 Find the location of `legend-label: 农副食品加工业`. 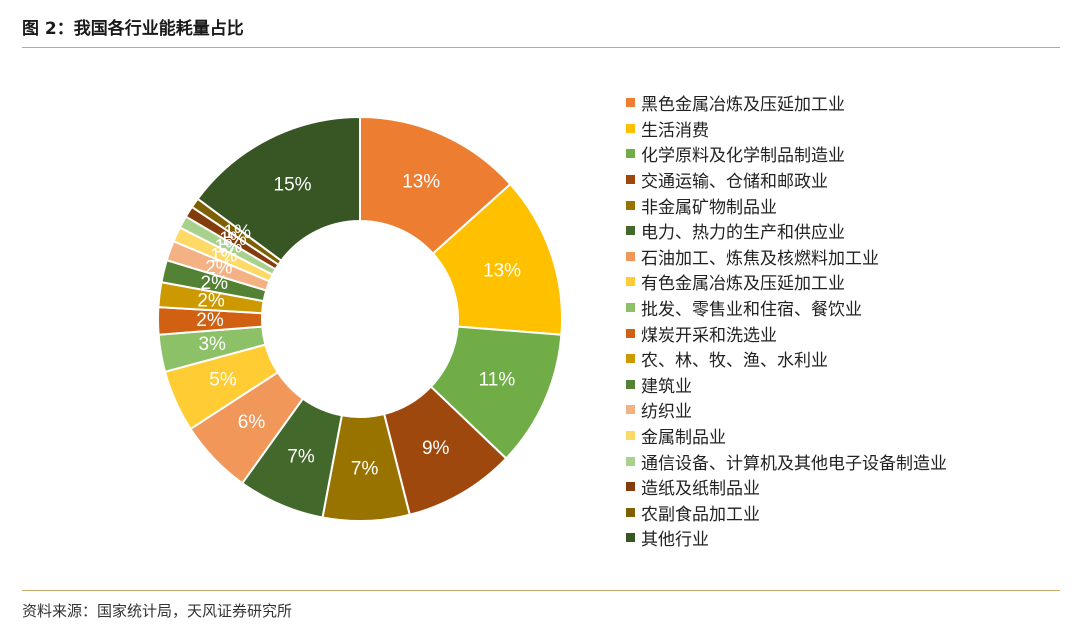

legend-label: 农副食品加工业 is located at coordinates (700, 514).